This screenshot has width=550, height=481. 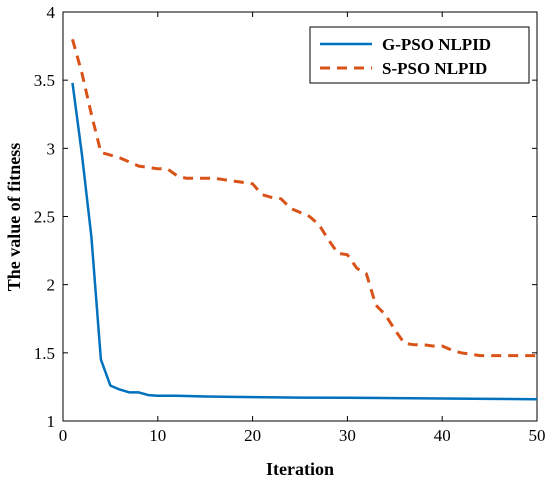 I want to click on y-tick-label: 3, so click(x=51, y=148).